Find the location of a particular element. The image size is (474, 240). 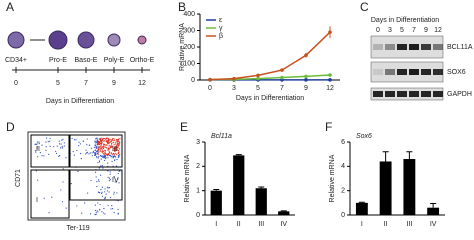

legend-label: β is located at coordinates (221, 36).